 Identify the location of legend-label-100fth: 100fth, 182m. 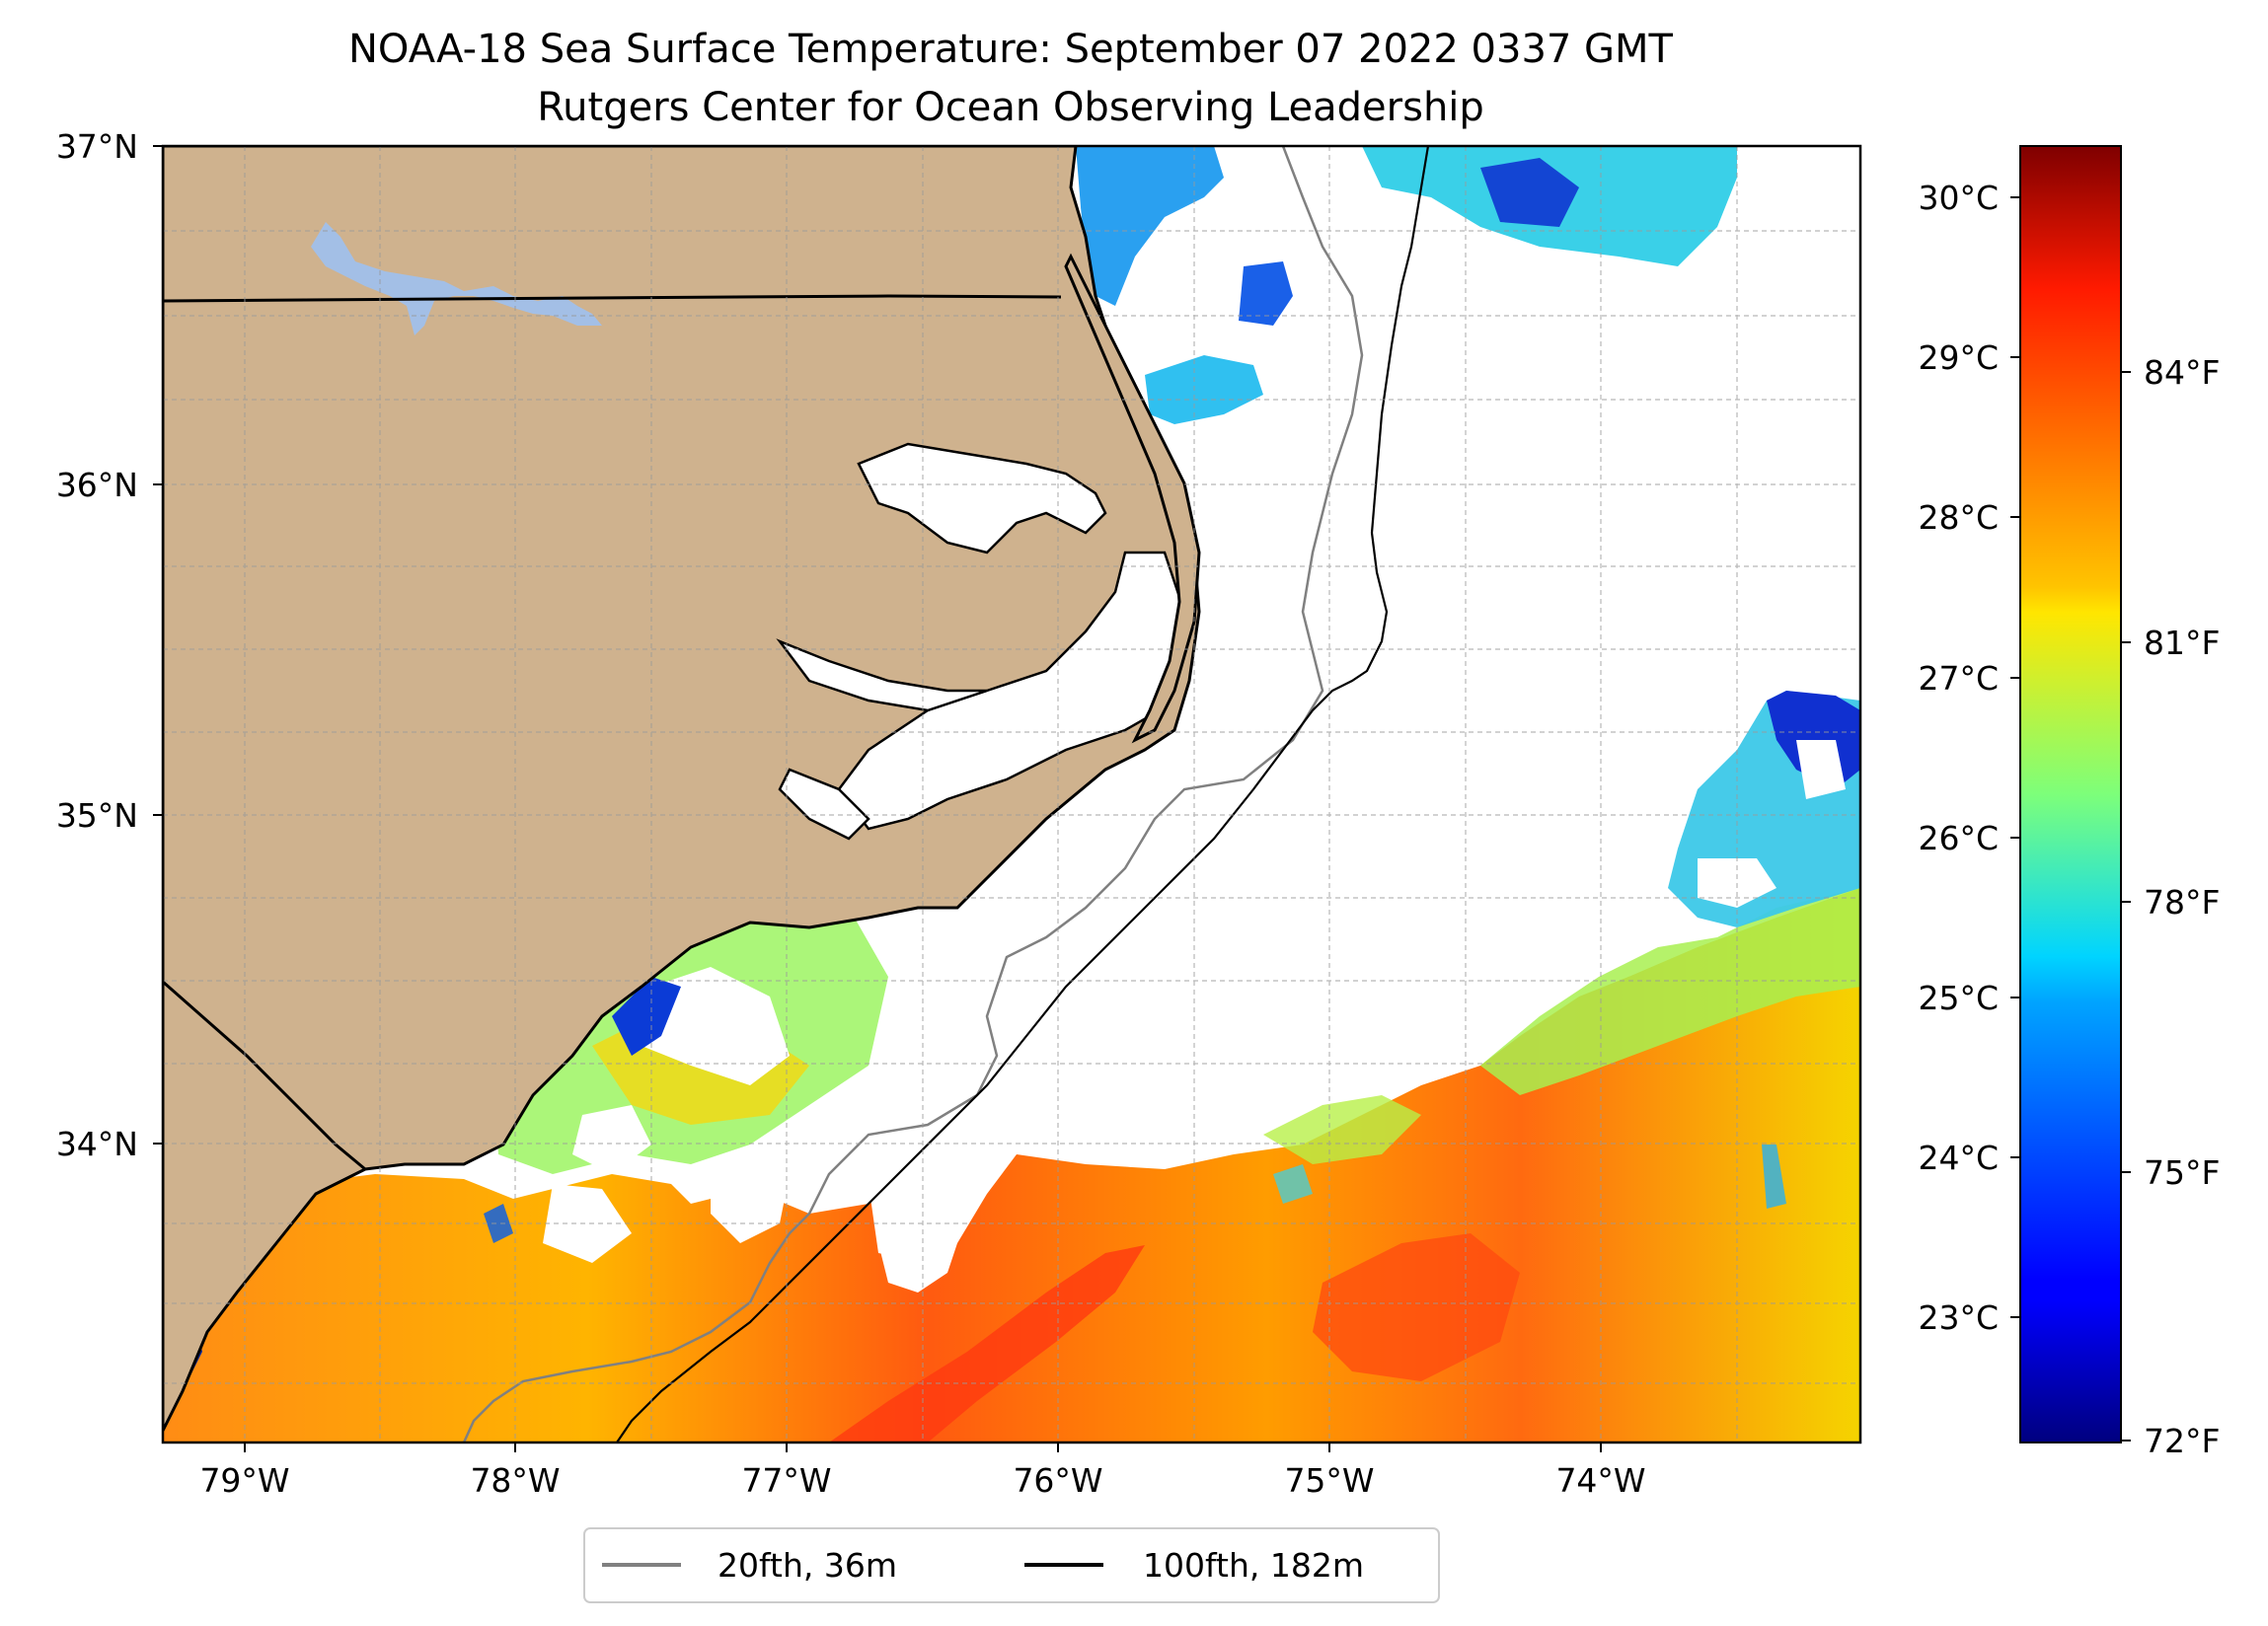
(1253, 1565).